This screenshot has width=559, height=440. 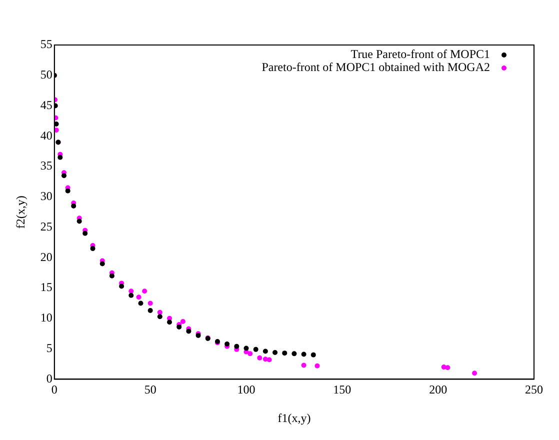 What do you see at coordinates (46, 196) in the screenshot?
I see `y-tick-label: 30` at bounding box center [46, 196].